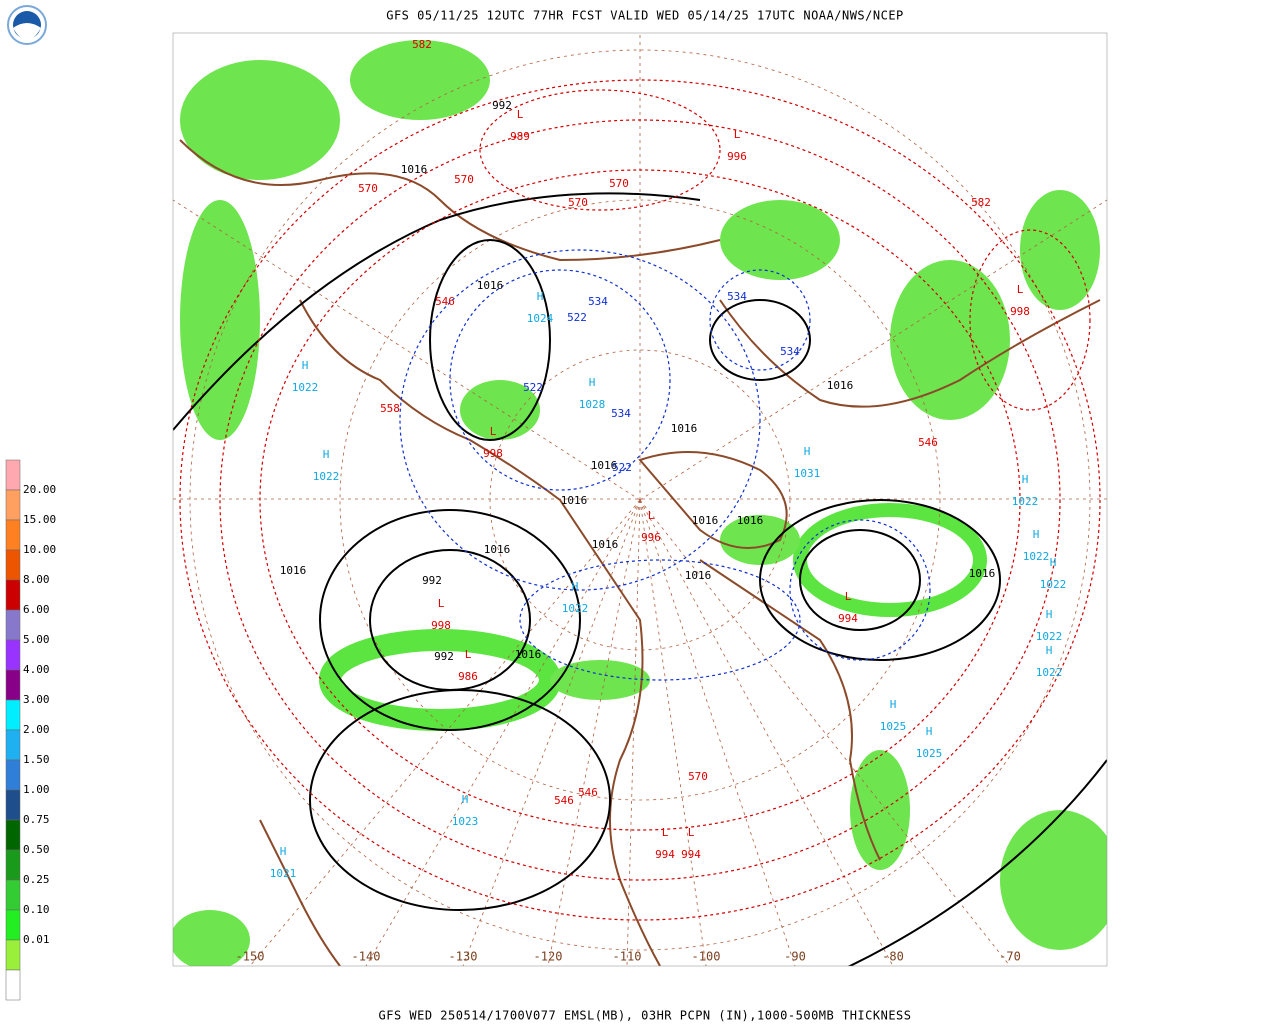  Describe the element at coordinates (468, 676) in the screenshot. I see `center-value: 986` at that location.